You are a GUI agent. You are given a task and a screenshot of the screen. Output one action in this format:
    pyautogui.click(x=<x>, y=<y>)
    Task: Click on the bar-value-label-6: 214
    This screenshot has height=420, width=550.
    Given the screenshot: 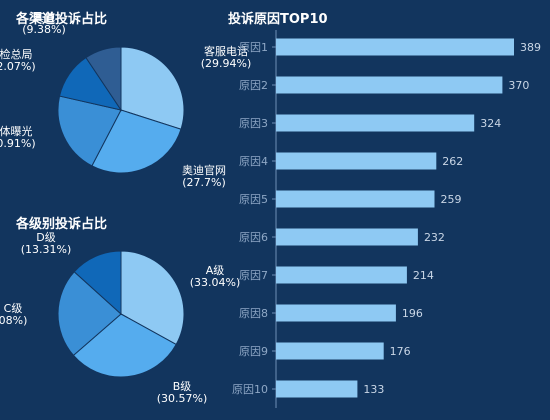 What is the action you would take?
    pyautogui.click(x=423, y=275)
    